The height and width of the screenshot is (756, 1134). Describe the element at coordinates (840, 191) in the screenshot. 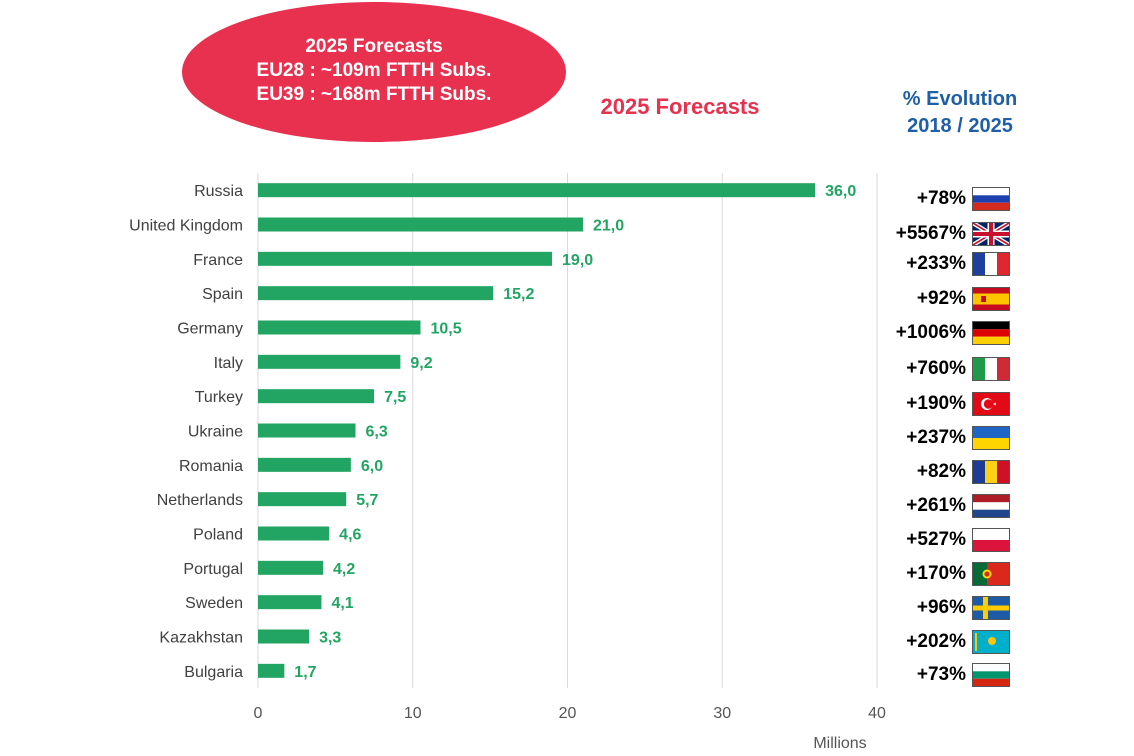

I see `data-label: 36,0` at that location.